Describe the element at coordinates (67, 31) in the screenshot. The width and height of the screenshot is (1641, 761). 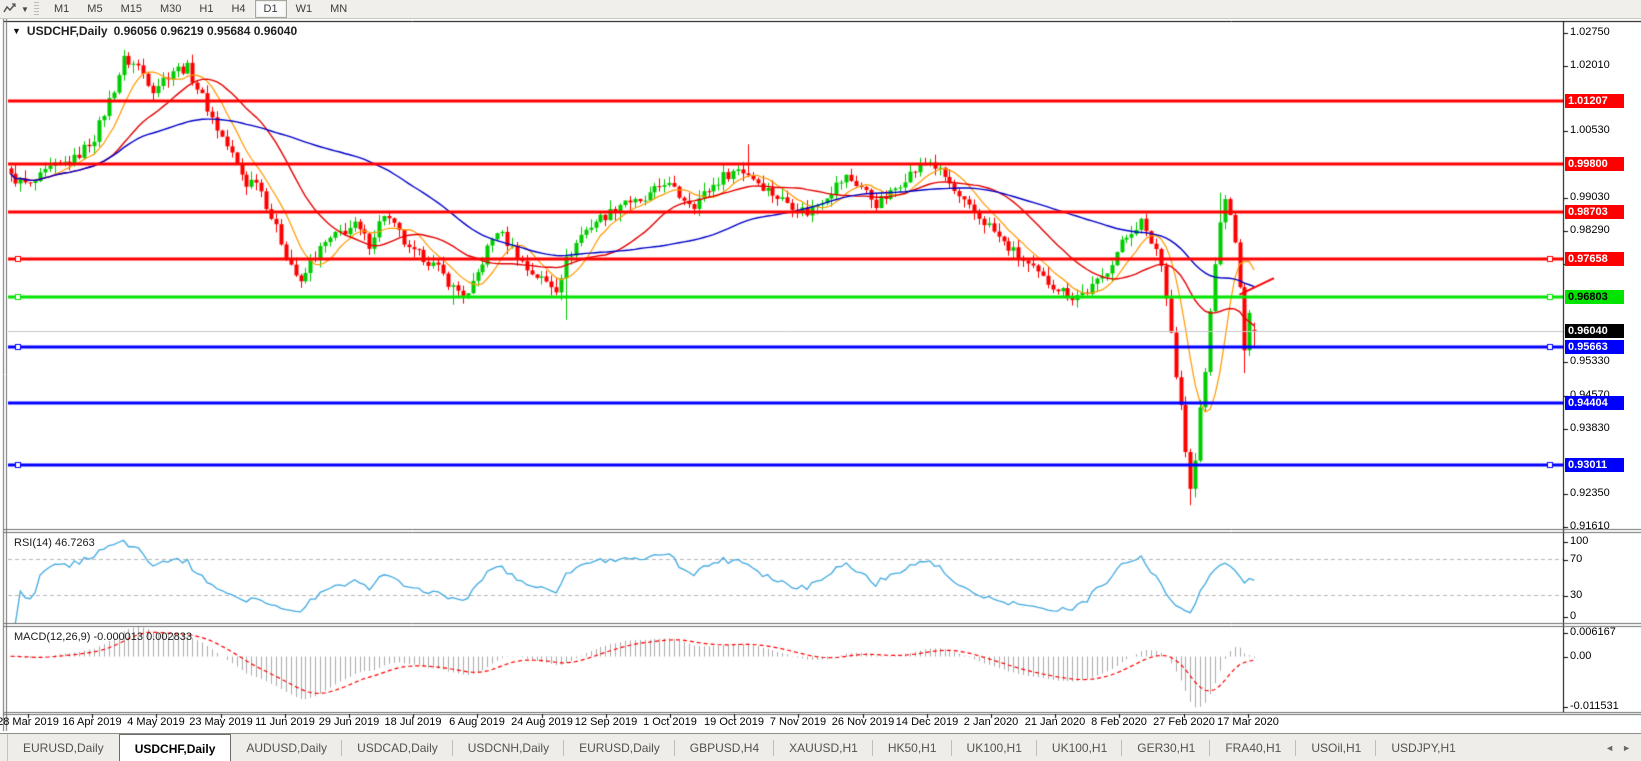
I see `chart-title: USDCHF,Daily` at that location.